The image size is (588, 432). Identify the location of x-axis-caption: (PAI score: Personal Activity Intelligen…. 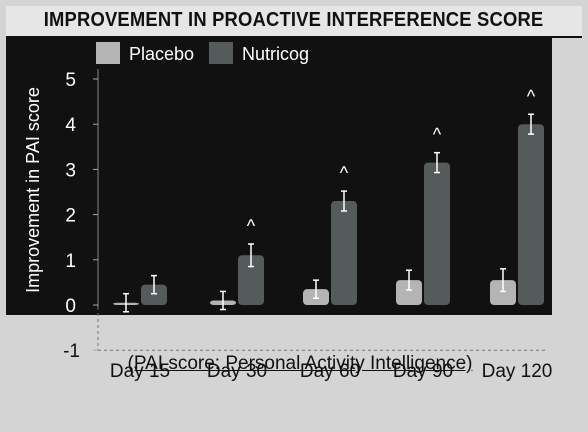
(300, 363).